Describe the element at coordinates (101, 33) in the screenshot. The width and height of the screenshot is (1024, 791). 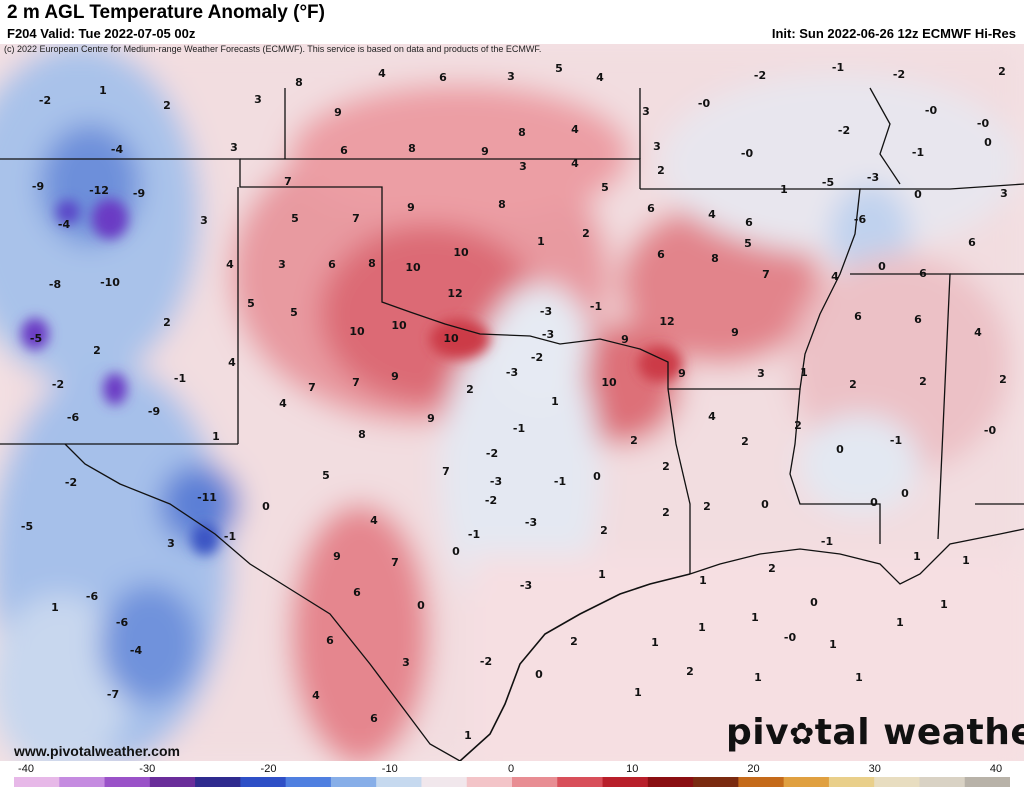
I see `valid-time: F204 Valid: Tue 2022-07-05 00z` at that location.